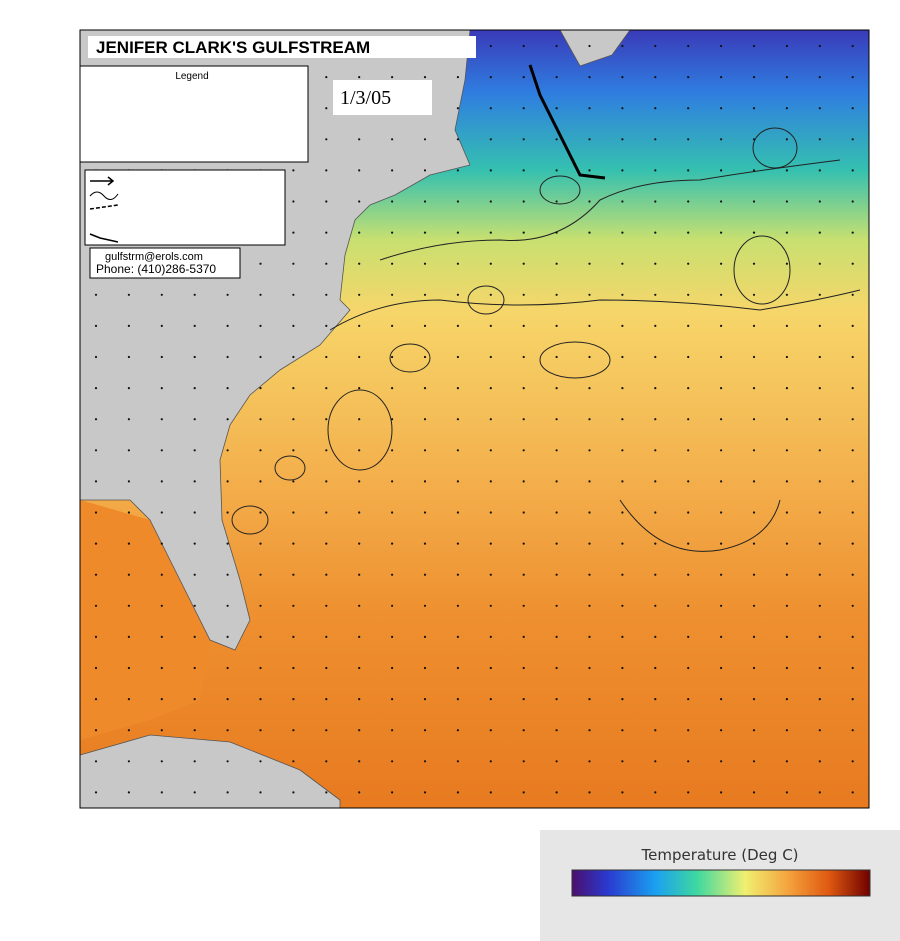  Describe the element at coordinates (104, 207) in the screenshot. I see `canyon-glyph` at that location.